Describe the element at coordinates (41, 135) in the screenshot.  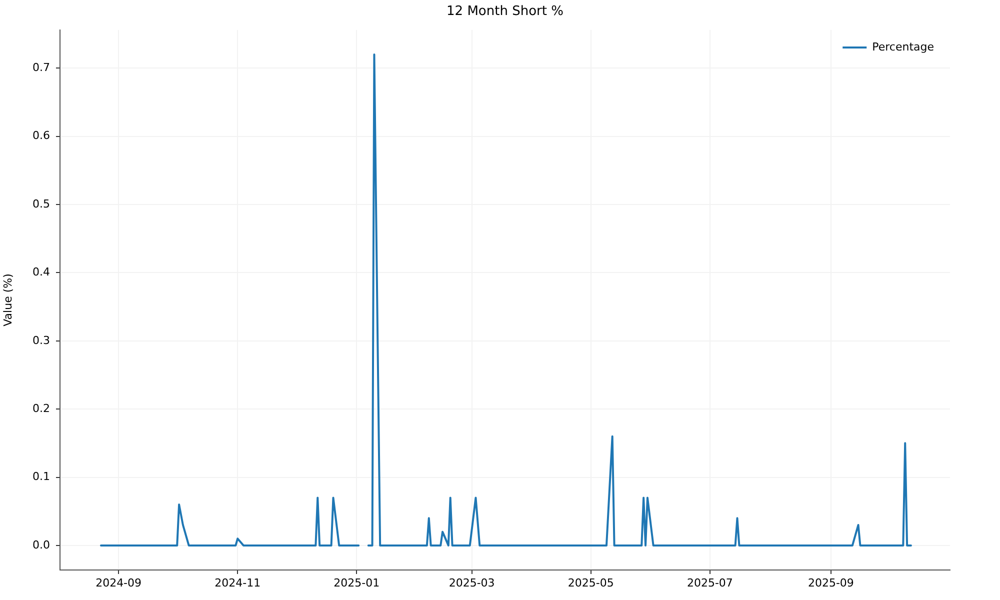
I see `y-tick-label: 0.6` at that location.